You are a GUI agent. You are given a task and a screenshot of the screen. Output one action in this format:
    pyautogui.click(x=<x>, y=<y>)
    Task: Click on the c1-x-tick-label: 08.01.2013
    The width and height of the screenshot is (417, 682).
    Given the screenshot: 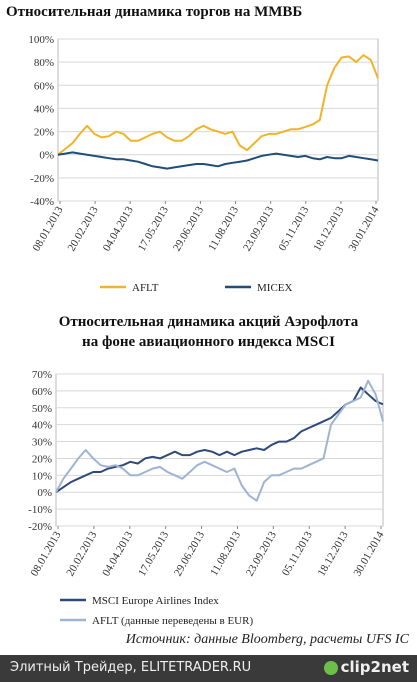 What is the action you would take?
    pyautogui.click(x=47, y=228)
    